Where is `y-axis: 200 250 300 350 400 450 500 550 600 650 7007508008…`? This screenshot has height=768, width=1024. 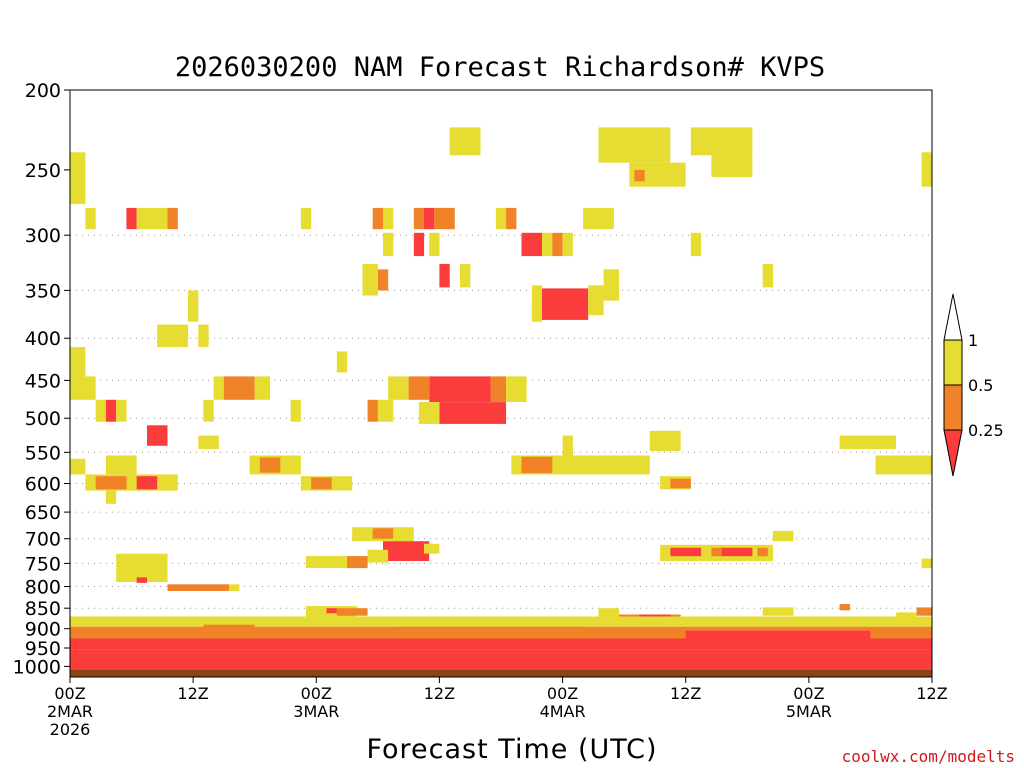
y-axis: 200 250 300 350 400 450 500 550 600 650 7007508008… is located at coordinates (41, 379).